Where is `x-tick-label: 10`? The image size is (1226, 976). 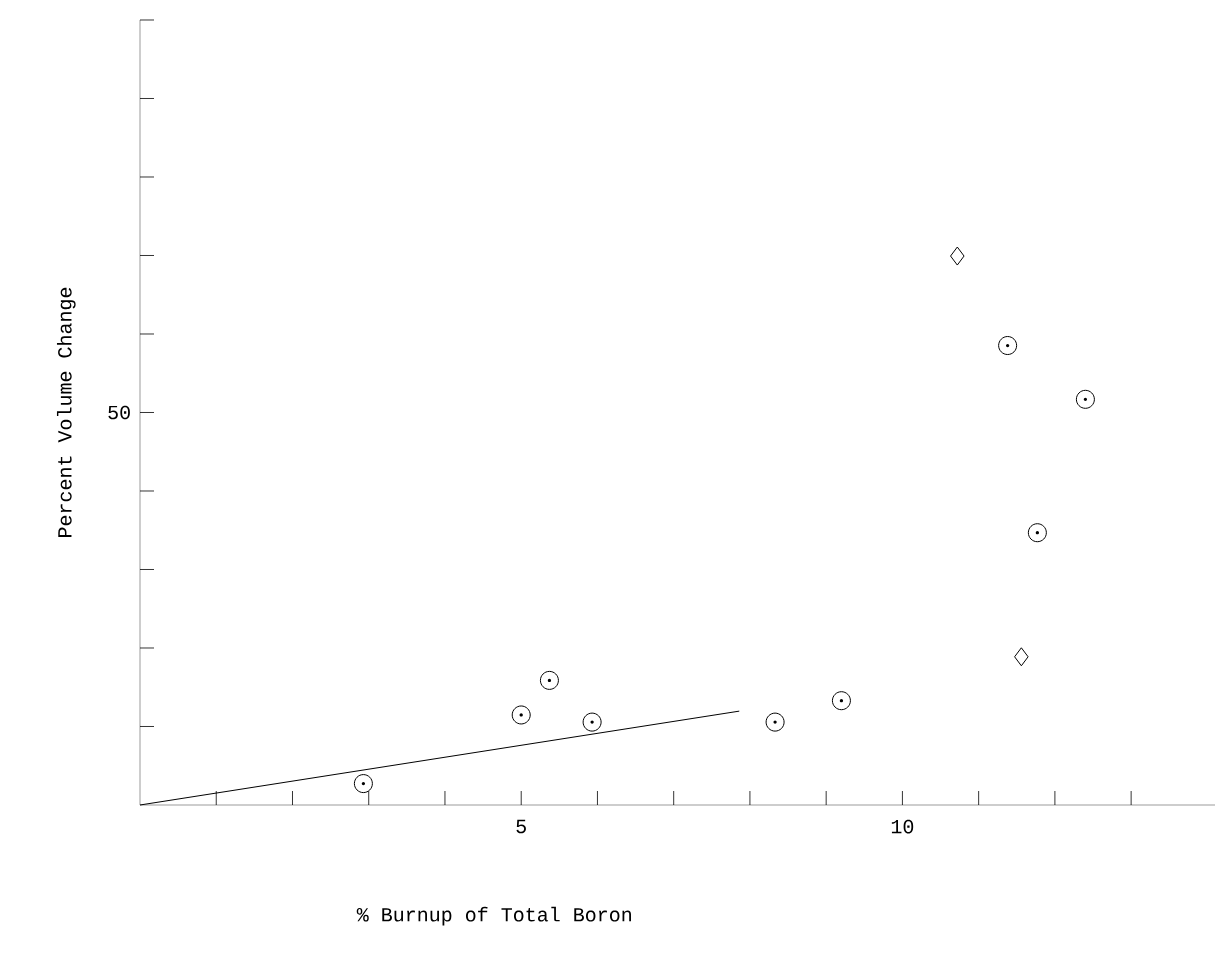
x-tick-label: 10 is located at coordinates (902, 826).